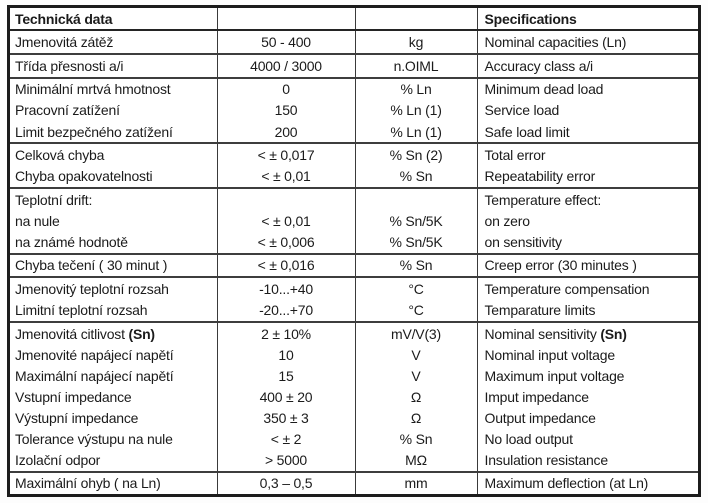 This screenshot has width=708, height=503. I want to click on spec-label-en: Imput impedance, so click(537, 396).